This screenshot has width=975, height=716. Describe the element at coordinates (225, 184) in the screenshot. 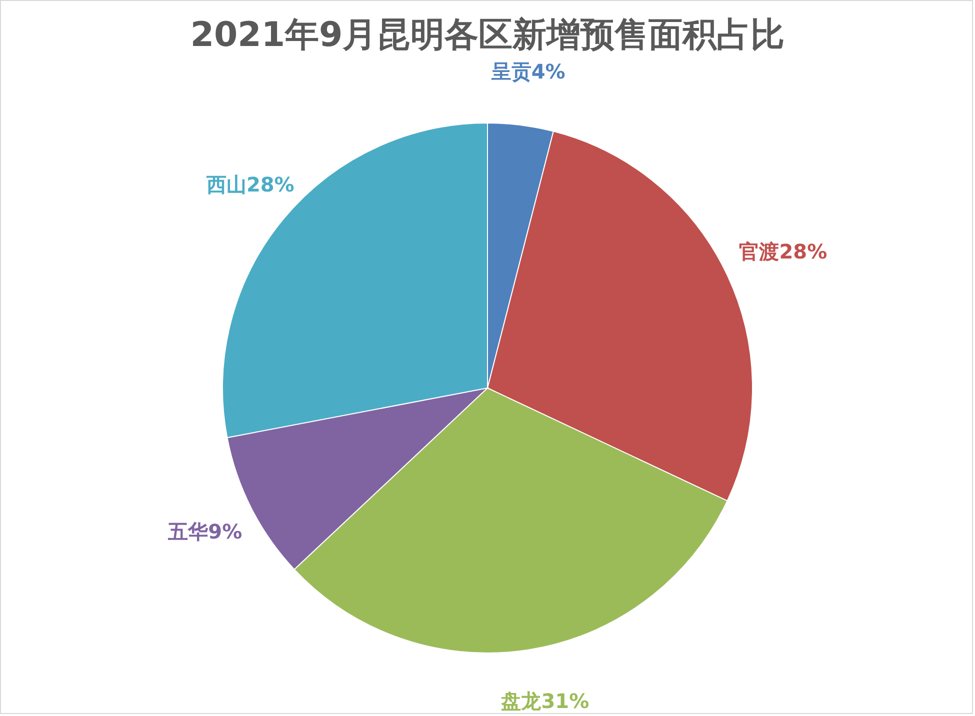

I see `slice-label: 西山` at that location.